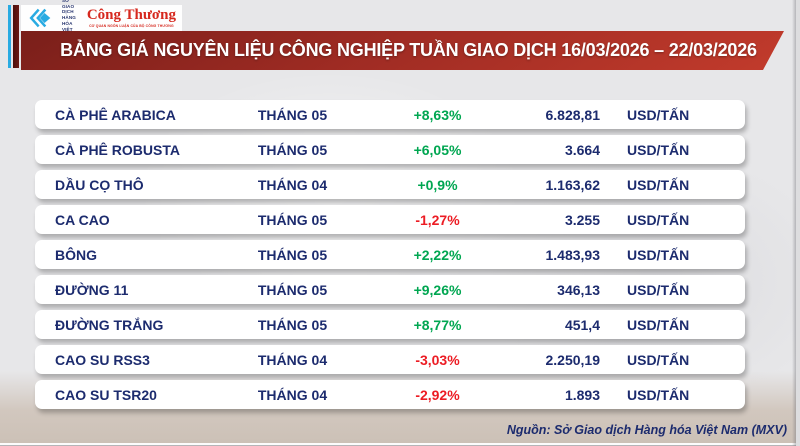 The height and width of the screenshot is (446, 800). What do you see at coordinates (16, 36) in the screenshot?
I see `left-accent-darkred-bar` at bounding box center [16, 36].